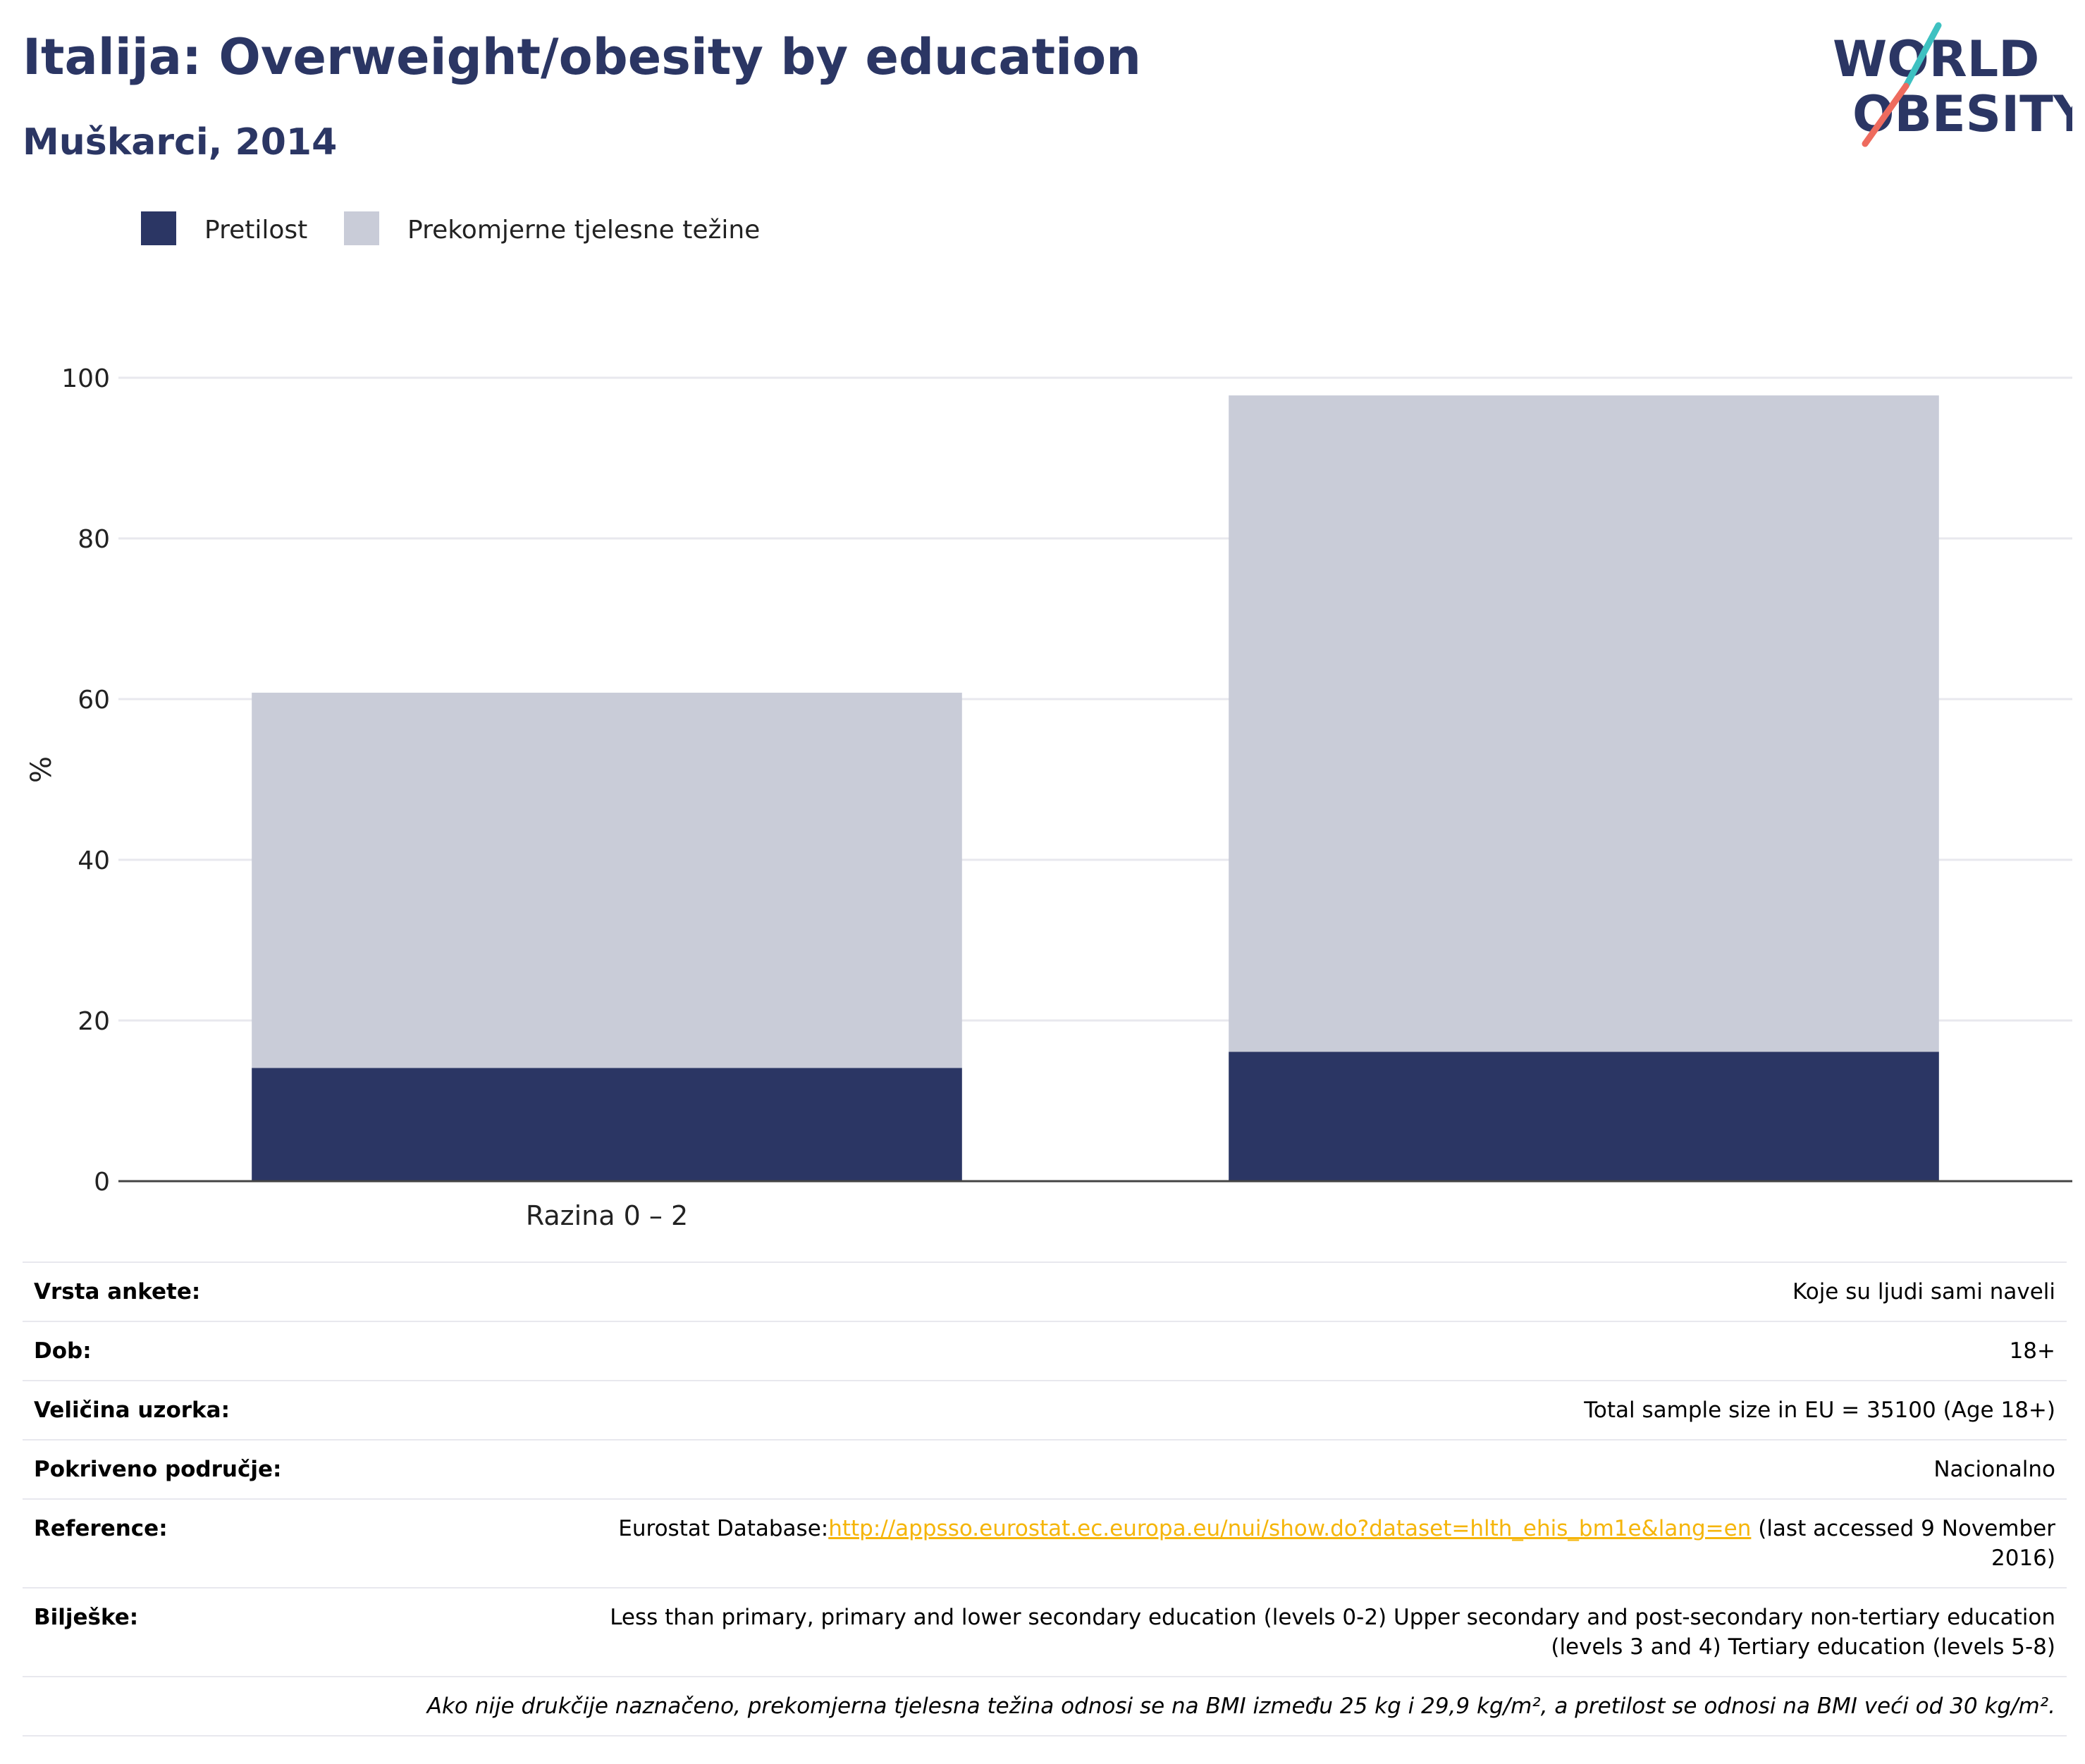 This screenshot has height=1764, width=2085. What do you see at coordinates (181, 142) in the screenshot?
I see `page-subtitle: Muškarci, 2014` at bounding box center [181, 142].